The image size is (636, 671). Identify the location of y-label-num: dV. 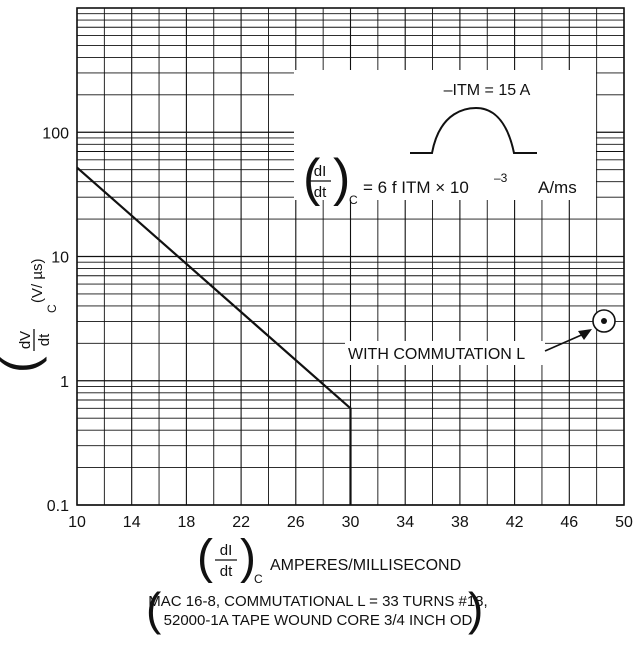
(25, 340).